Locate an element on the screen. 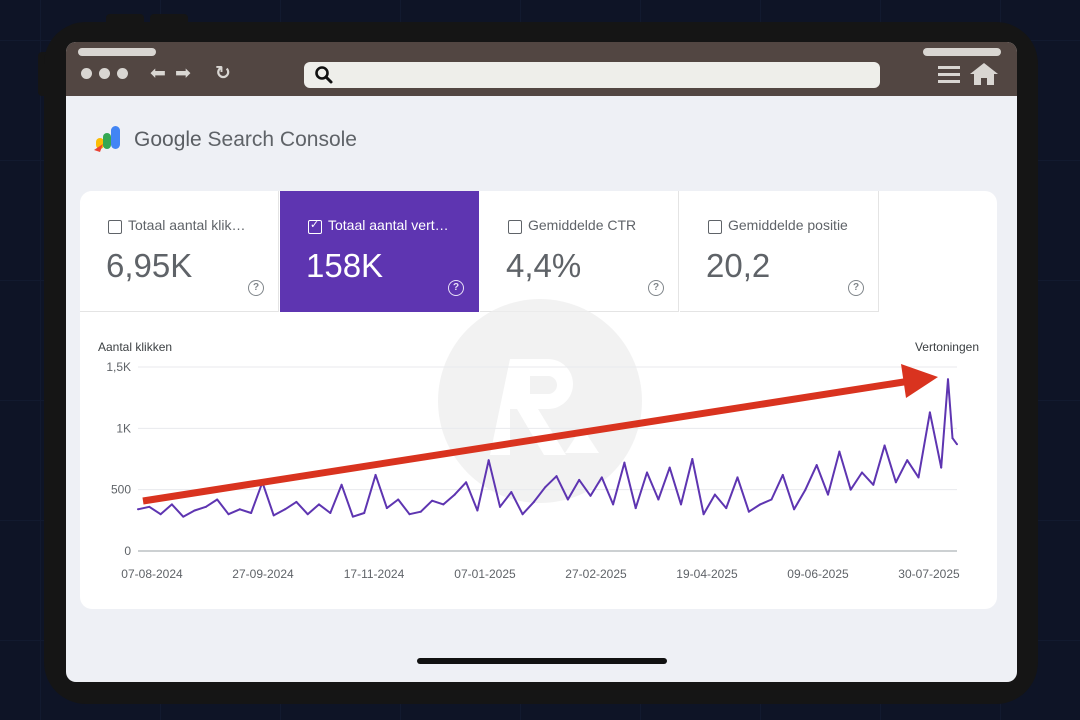 The height and width of the screenshot is (720, 1080). back-arrow-icon: ⬅ is located at coordinates (158, 73).